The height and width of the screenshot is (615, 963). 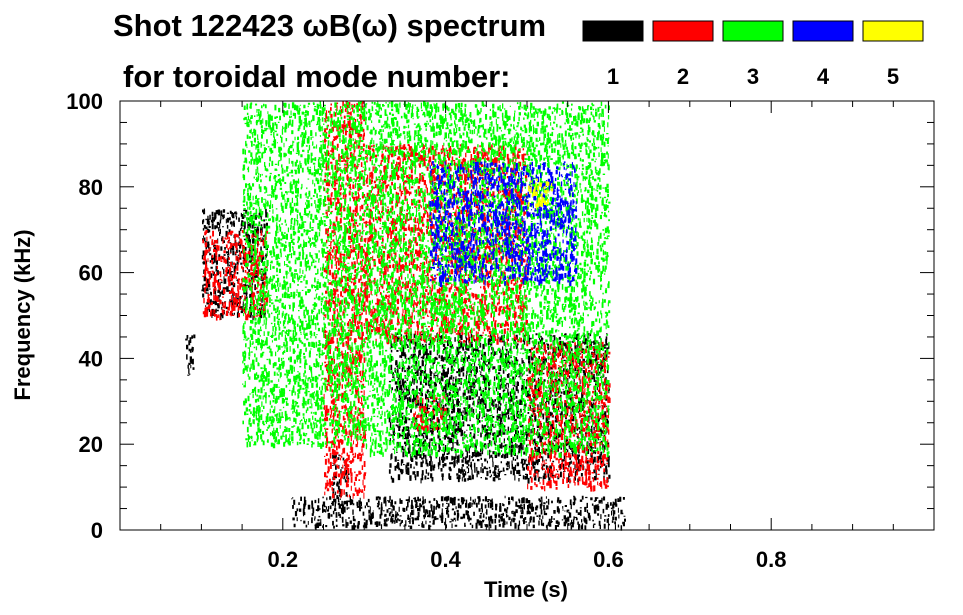 What do you see at coordinates (283, 559) in the screenshot?
I see `x-tick-label: 0.2` at bounding box center [283, 559].